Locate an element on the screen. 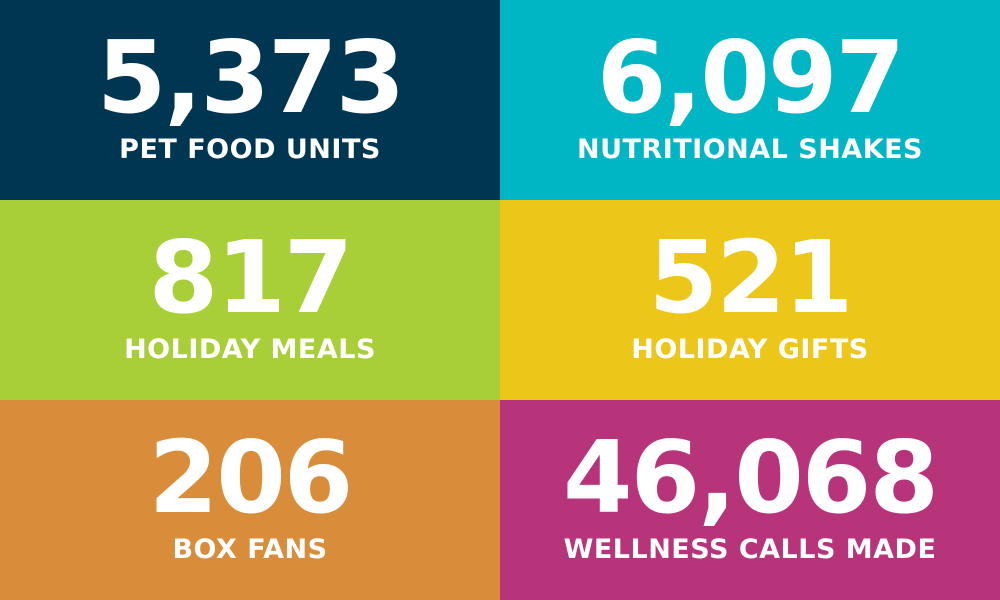 The height and width of the screenshot is (600, 1000). stat-label: HOLIDAY MEALS is located at coordinates (250, 349).